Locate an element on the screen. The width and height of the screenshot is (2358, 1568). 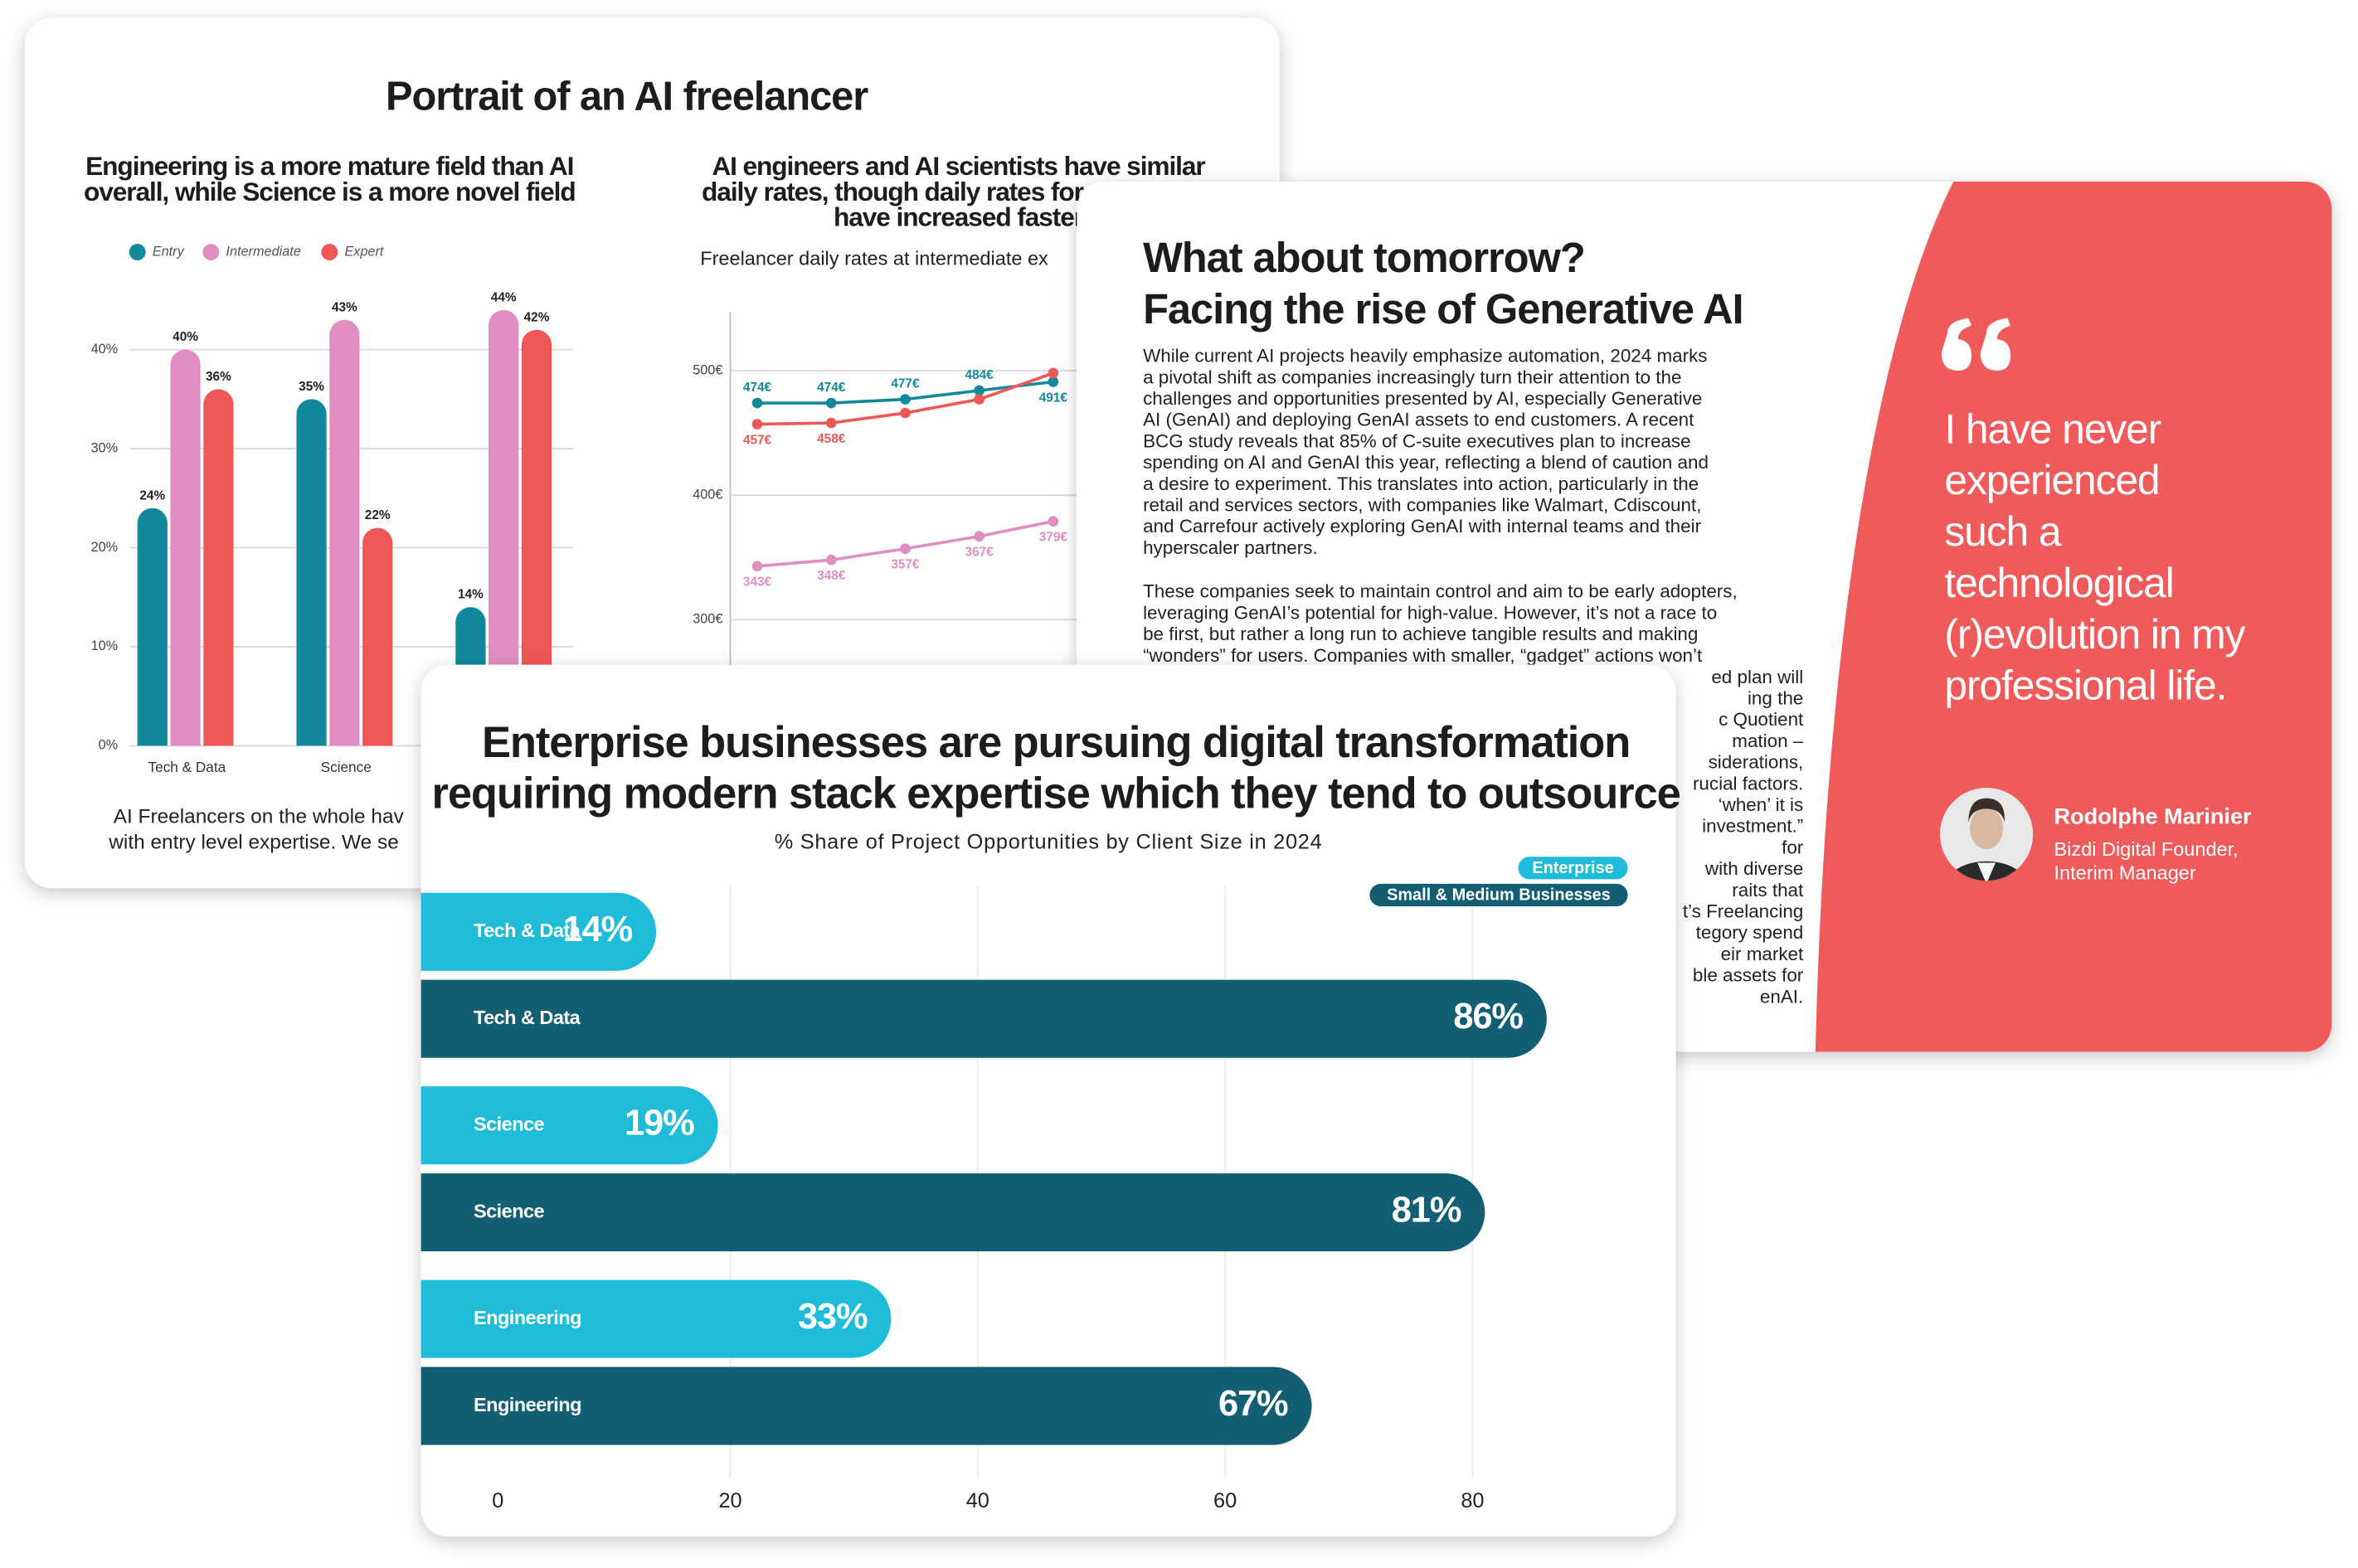
author-role: Bizdi Digital Founder, is located at coordinates (2146, 849).